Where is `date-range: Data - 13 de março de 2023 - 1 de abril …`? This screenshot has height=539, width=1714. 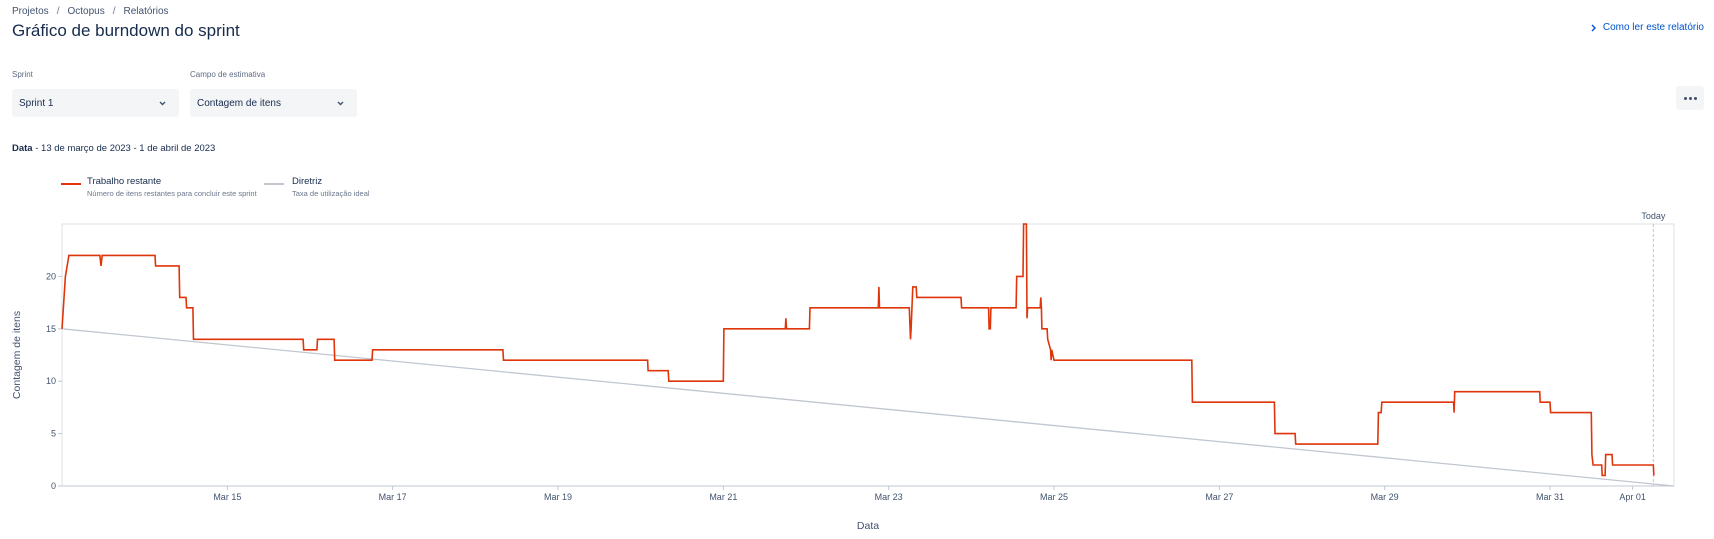 date-range: Data - 13 de março de 2023 - 1 de abril … is located at coordinates (113, 148).